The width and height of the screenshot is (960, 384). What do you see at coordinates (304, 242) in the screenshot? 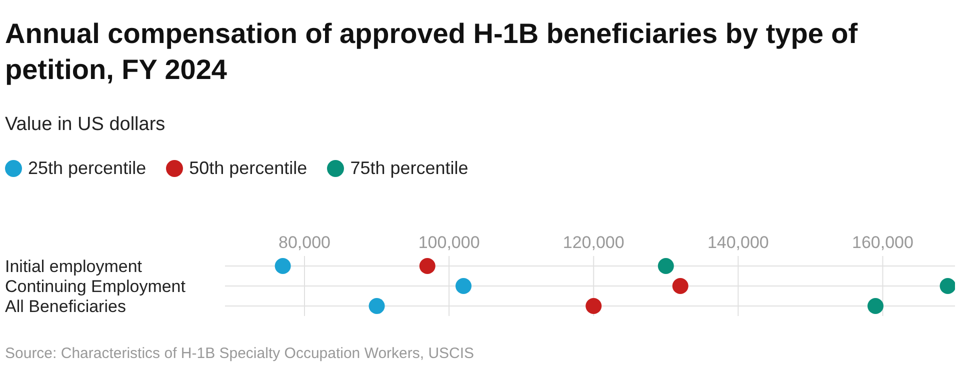
I see `x-tick-label: 80,000` at bounding box center [304, 242].